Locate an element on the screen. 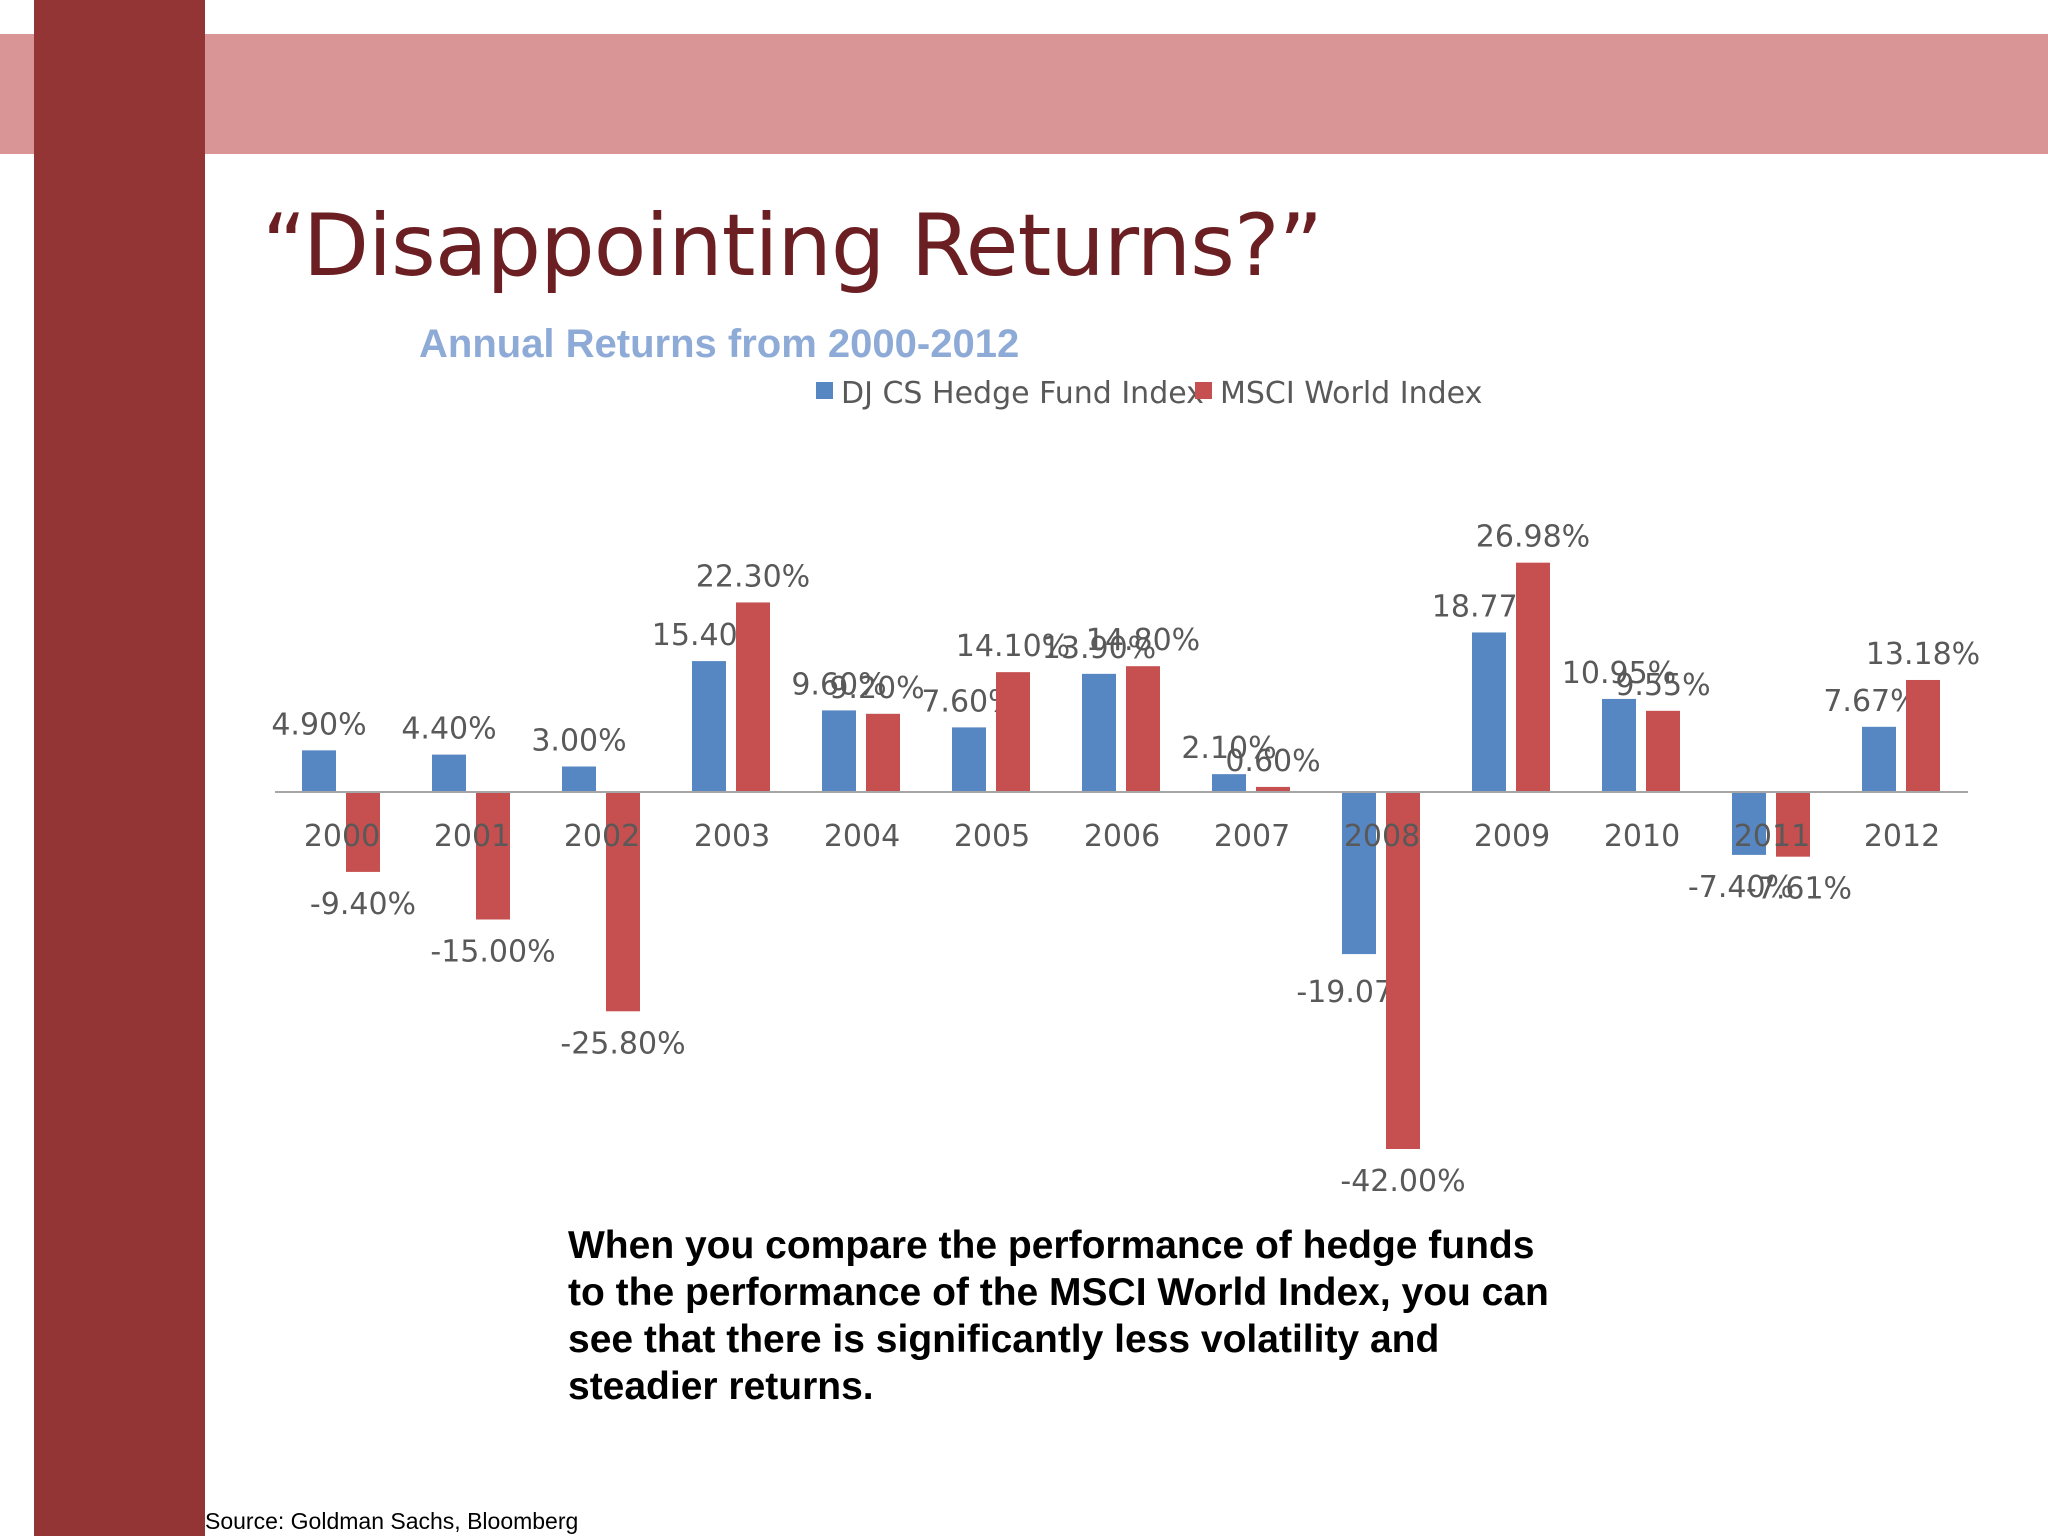  bar-msci-world-index-2001 is located at coordinates (493, 856).